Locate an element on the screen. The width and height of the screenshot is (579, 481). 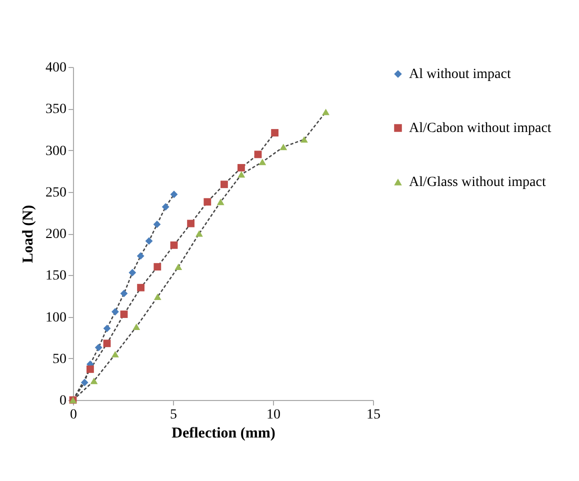
y-tick-label: 300 is located at coordinates (56, 151).